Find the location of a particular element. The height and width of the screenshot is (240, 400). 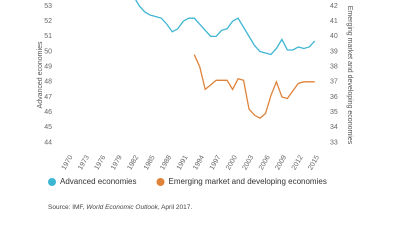

y2-tick-label: 42 is located at coordinates (334, 6).